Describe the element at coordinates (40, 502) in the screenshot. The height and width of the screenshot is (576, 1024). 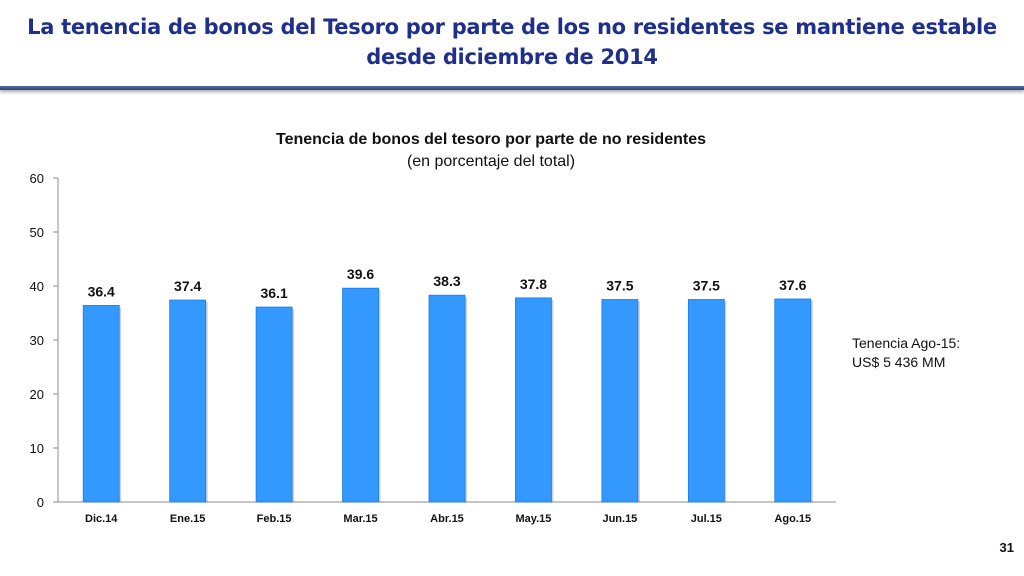
I see `y-tick-label: 0` at that location.